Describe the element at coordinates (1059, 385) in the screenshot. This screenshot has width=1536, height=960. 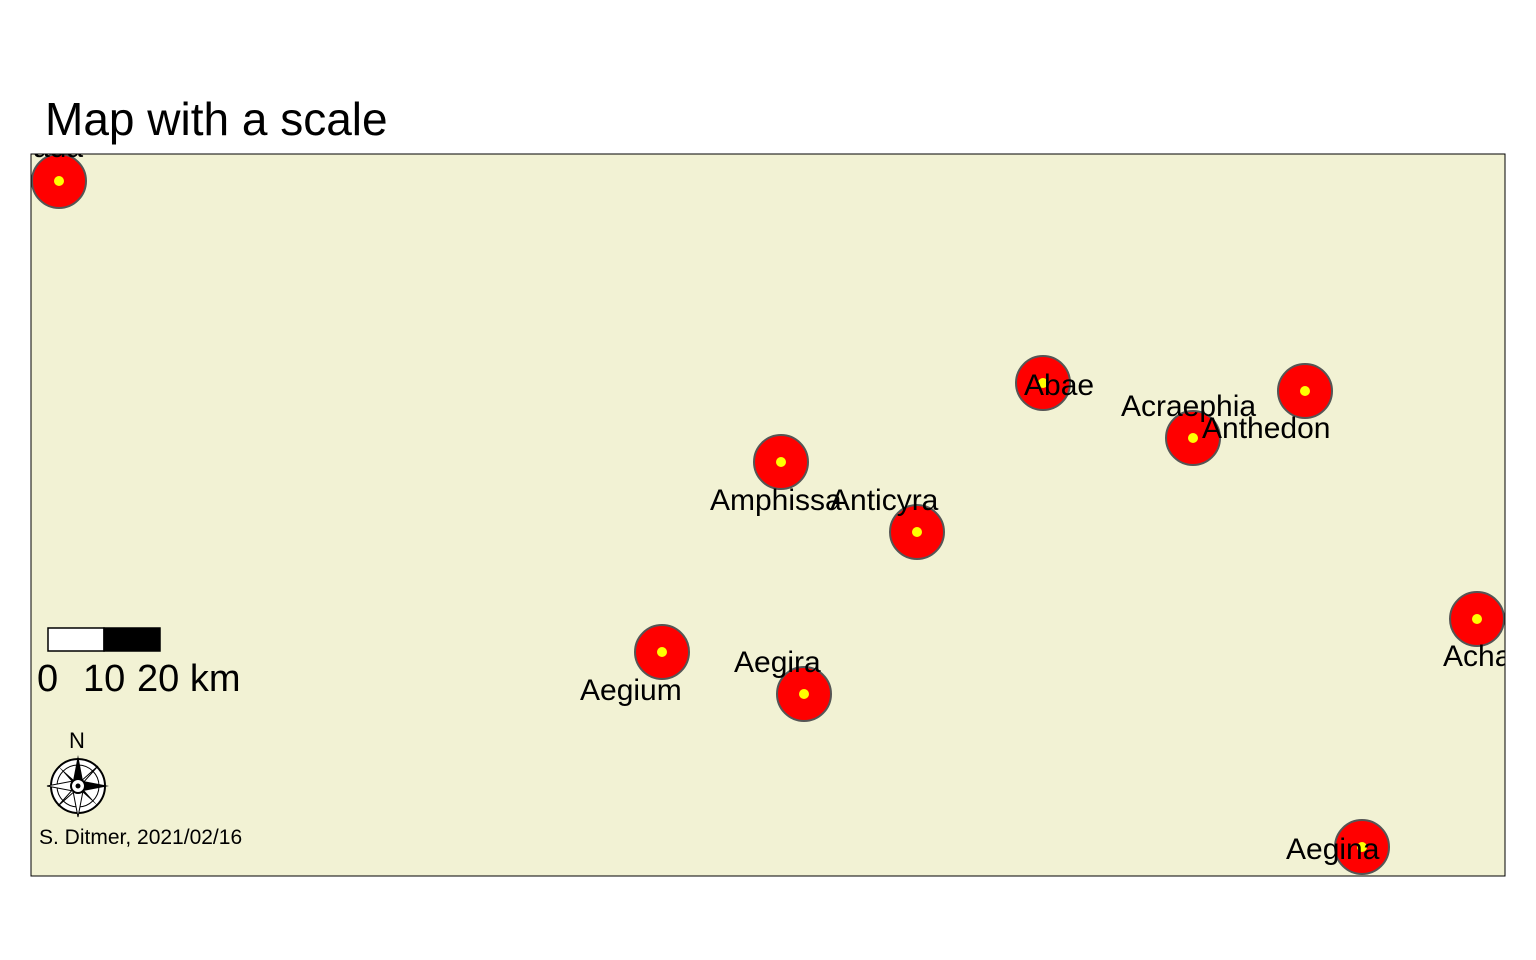
I see `site-label-abae: Abae` at that location.